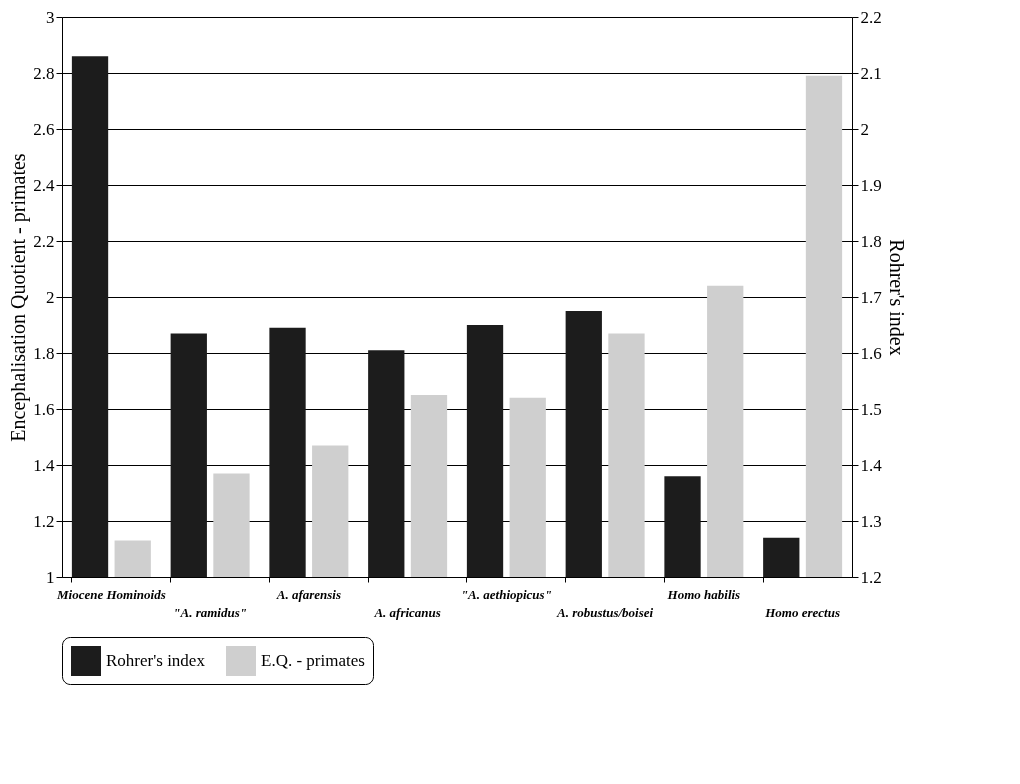  Describe the element at coordinates (802, 612) in the screenshot. I see `x-tick-label: Homo erectus` at that location.